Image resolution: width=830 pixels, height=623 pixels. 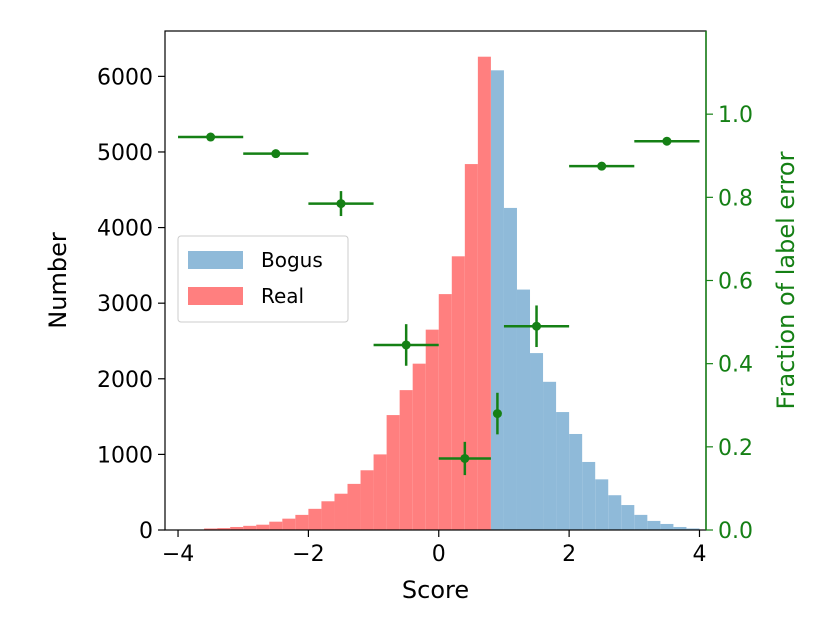 I want to click on x-tick-label: 2, so click(x=569, y=554).